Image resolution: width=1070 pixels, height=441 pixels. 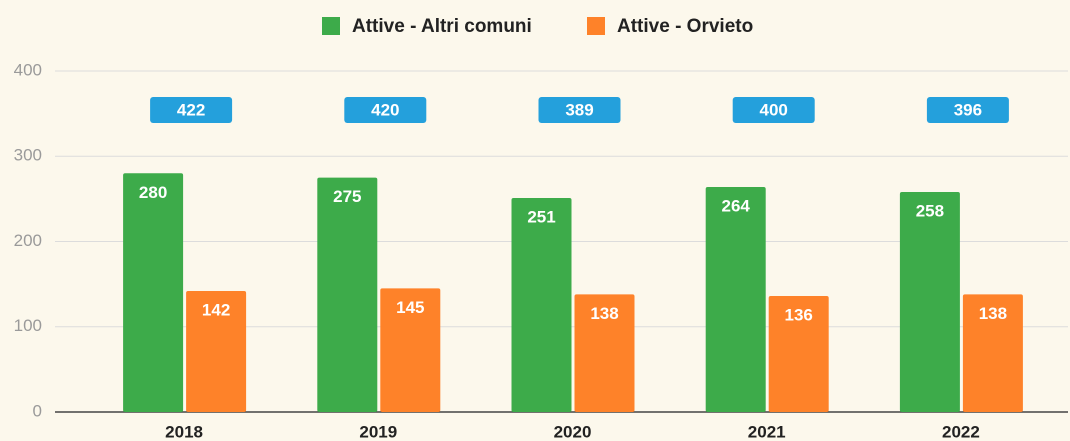 I want to click on y-tick-label: 400, so click(x=28, y=69).